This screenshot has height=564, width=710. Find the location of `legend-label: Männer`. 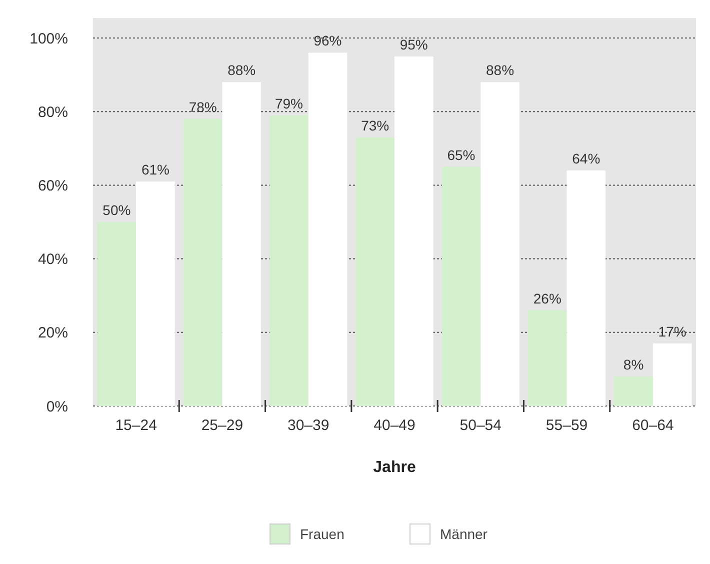

legend-label: Männer is located at coordinates (464, 534).